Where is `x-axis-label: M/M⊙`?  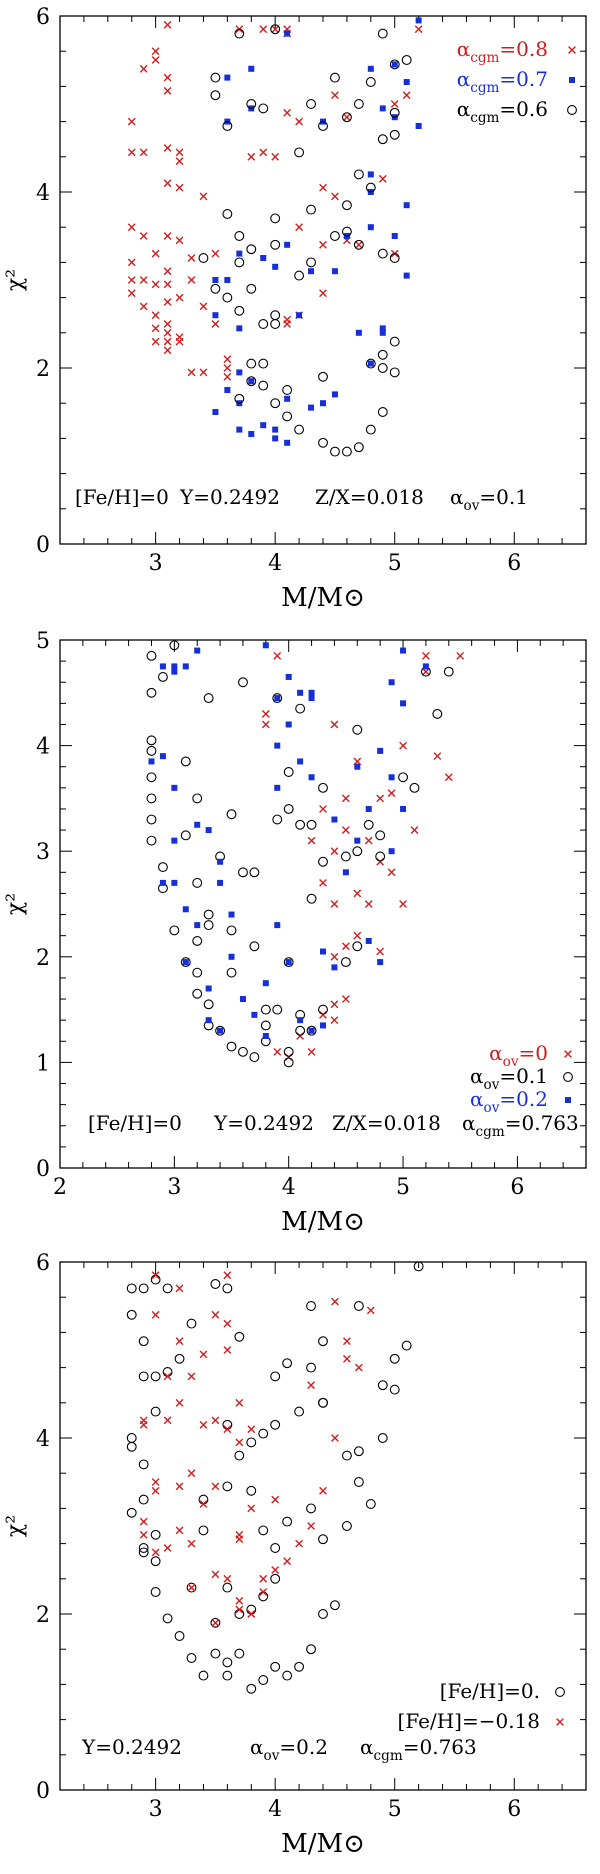 x-axis-label: M/M⊙ is located at coordinates (323, 1844).